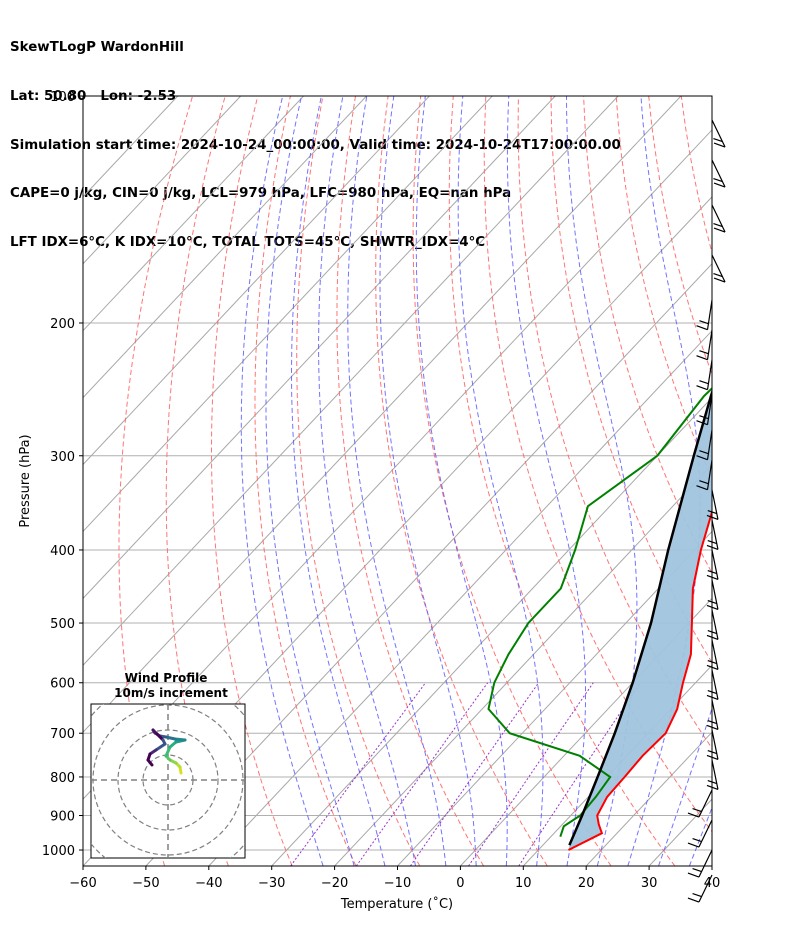 The width and height of the screenshot is (794, 937). I want to click on chart-title: SkewTLogP WardonHill, so click(97, 48).